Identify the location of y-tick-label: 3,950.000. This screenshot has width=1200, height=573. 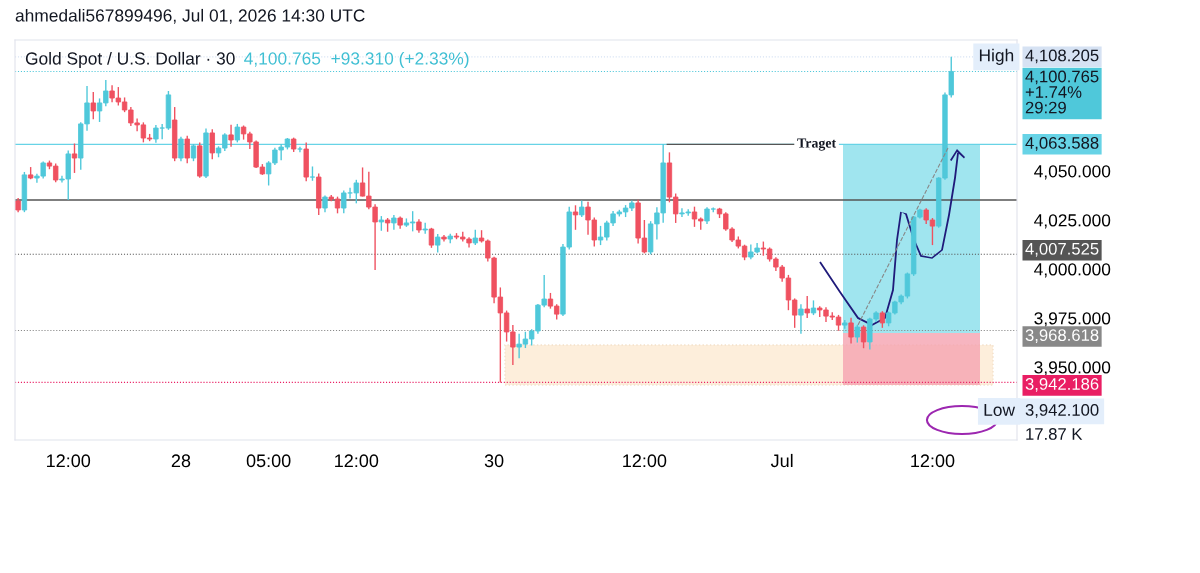
(1072, 368).